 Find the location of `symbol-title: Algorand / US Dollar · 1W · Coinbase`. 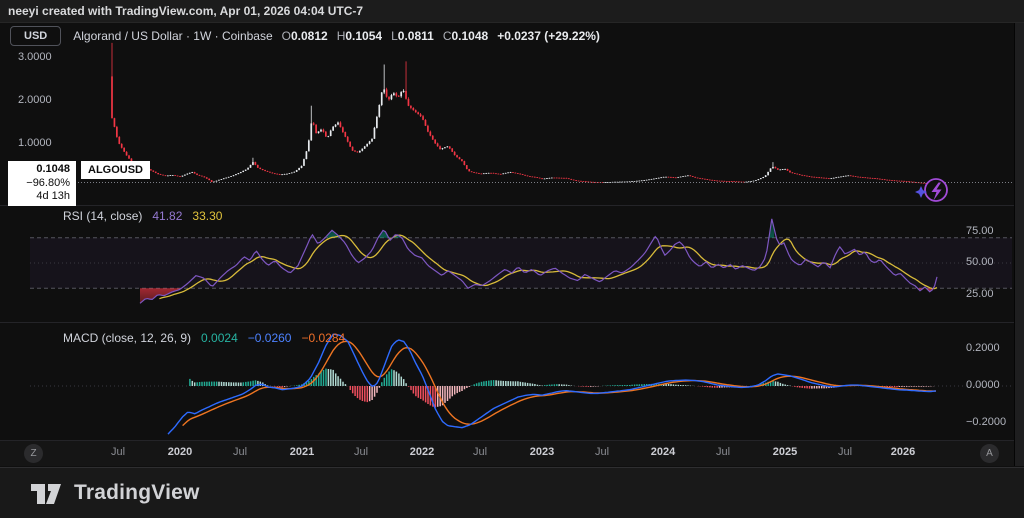

symbol-title: Algorand / US Dollar · 1W · Coinbase is located at coordinates (173, 36).